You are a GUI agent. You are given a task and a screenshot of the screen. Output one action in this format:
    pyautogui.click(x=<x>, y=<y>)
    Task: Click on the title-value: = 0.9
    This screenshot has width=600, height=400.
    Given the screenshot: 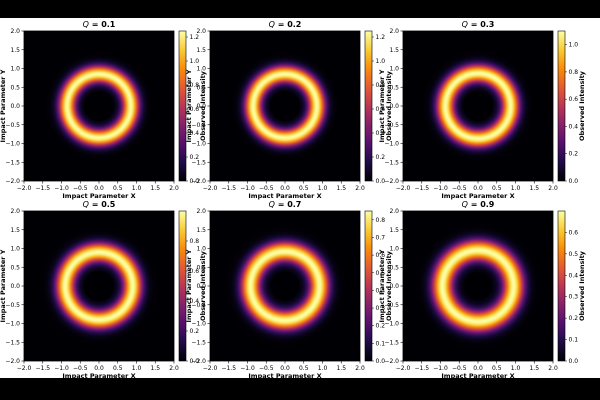 What is the action you would take?
    pyautogui.click(x=481, y=204)
    